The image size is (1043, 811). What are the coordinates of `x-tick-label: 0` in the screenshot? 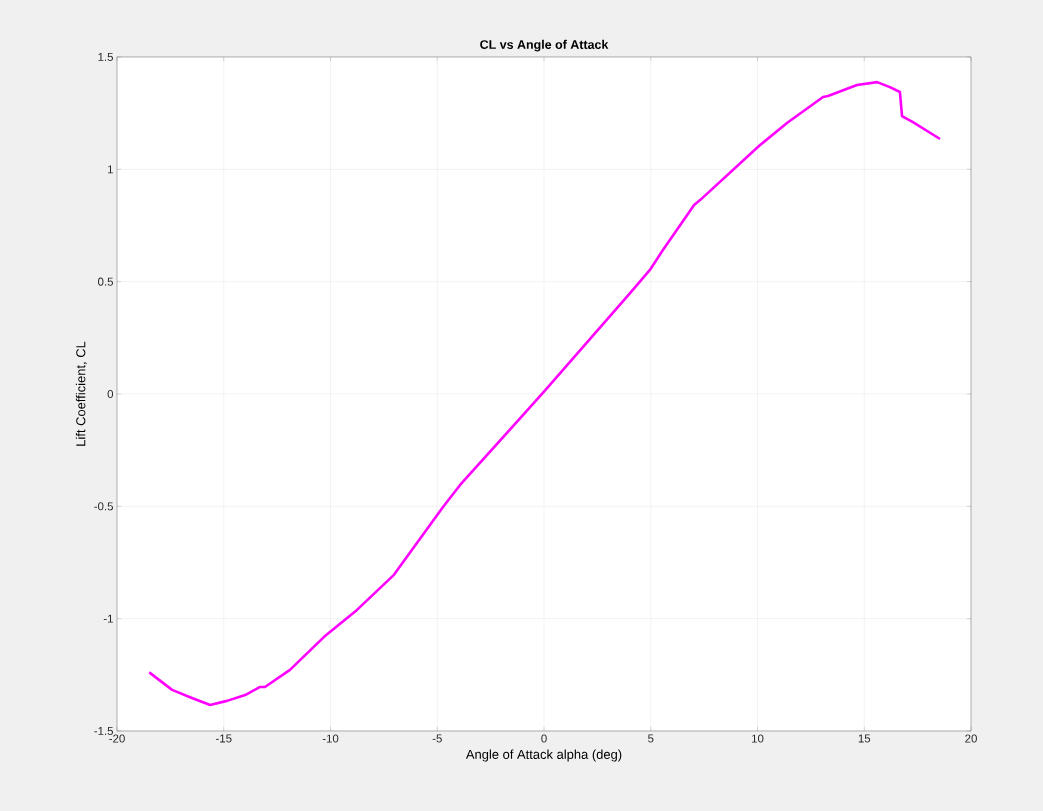 It's located at (544, 738).